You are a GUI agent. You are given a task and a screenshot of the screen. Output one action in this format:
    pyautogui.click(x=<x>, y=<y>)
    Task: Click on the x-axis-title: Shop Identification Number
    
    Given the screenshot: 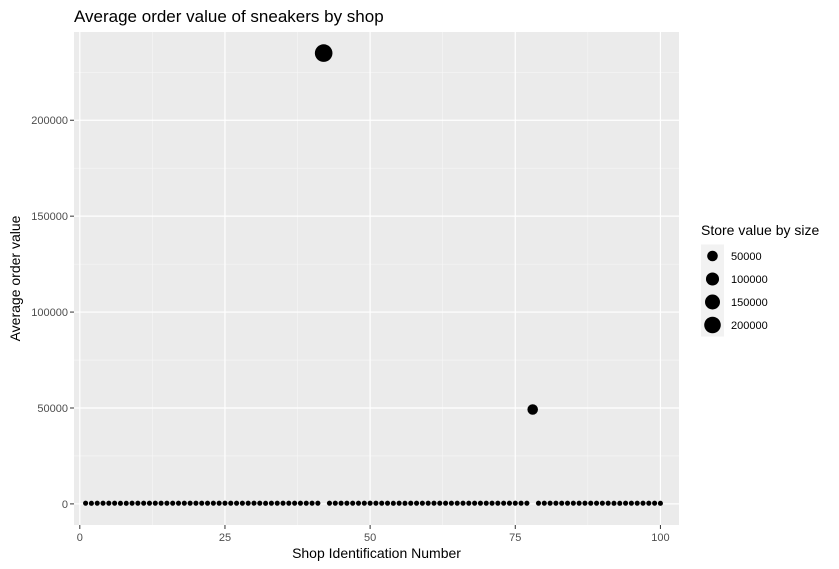 What is the action you would take?
    pyautogui.click(x=376, y=553)
    